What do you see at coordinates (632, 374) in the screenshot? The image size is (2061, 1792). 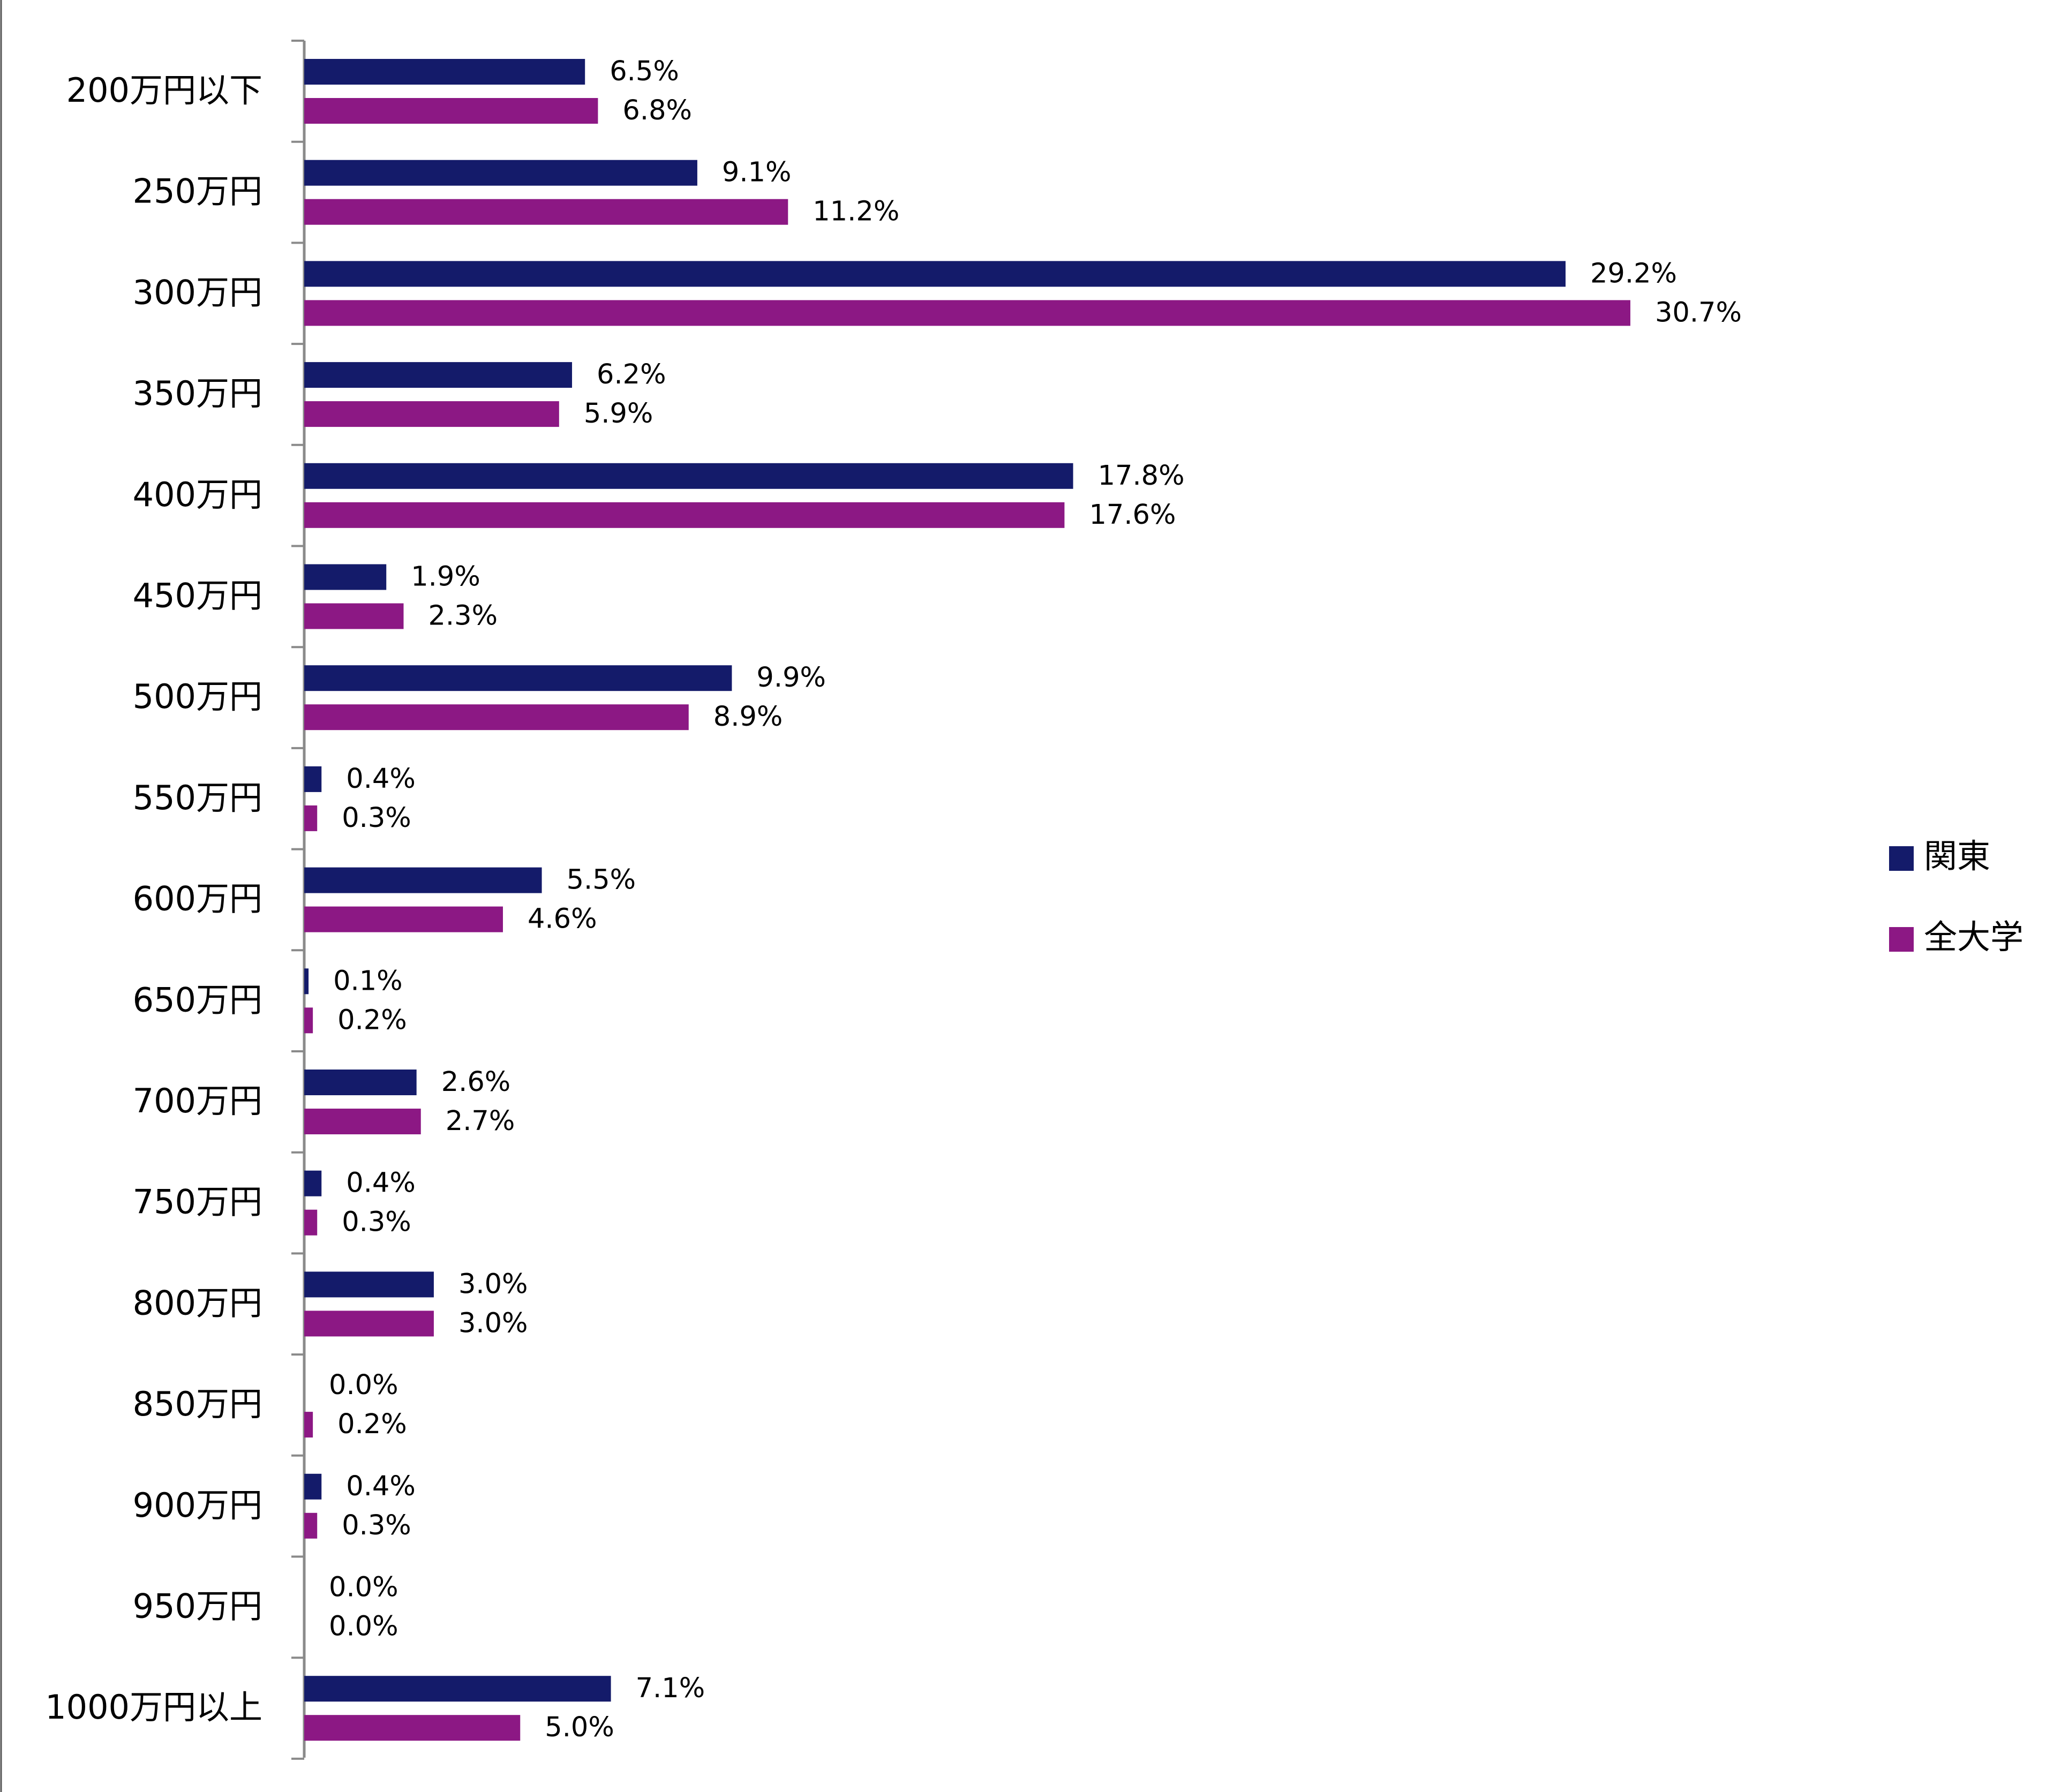 I see `data-label-kanto: 6.2%` at bounding box center [632, 374].